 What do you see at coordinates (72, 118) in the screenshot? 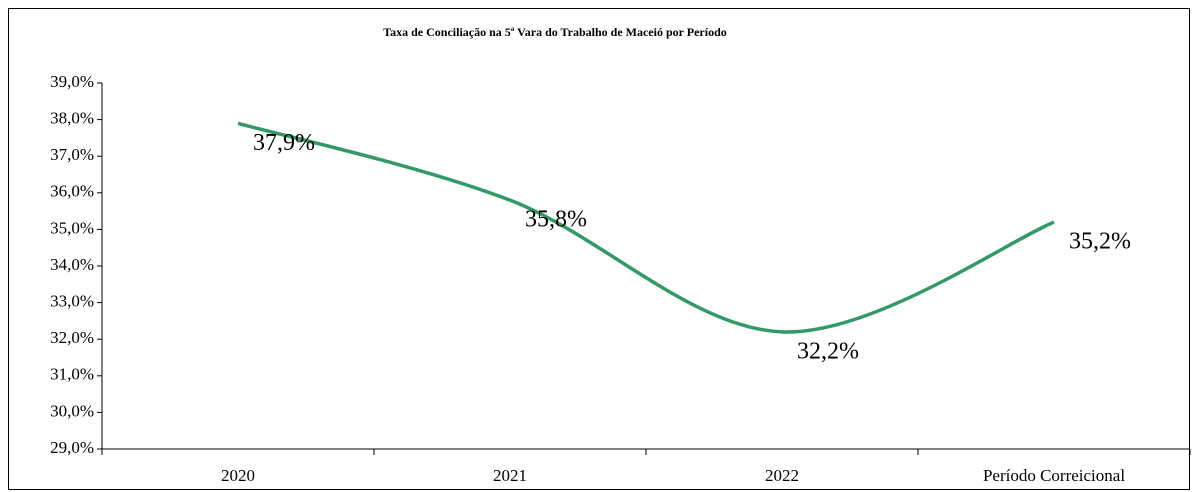
I see `y-tick-label: 38,0%` at bounding box center [72, 118].